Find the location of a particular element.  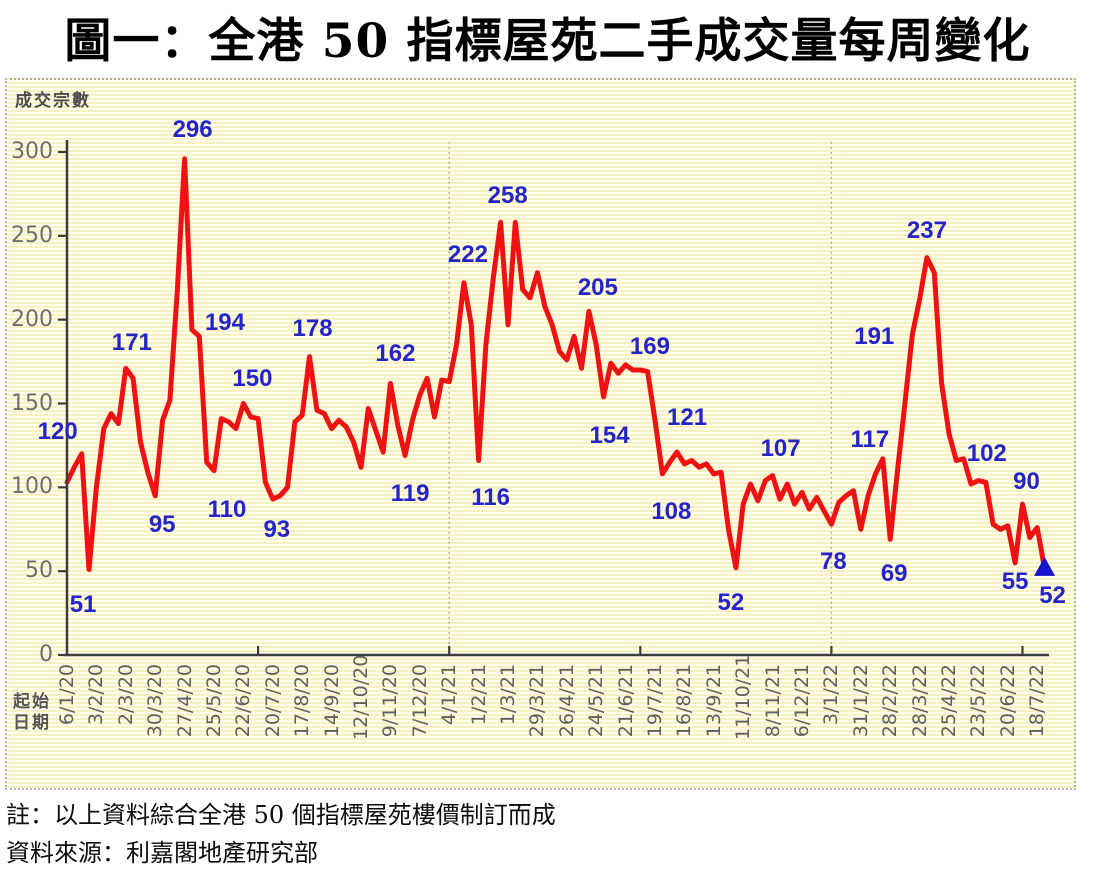

point-label: 162 is located at coordinates (395, 354).